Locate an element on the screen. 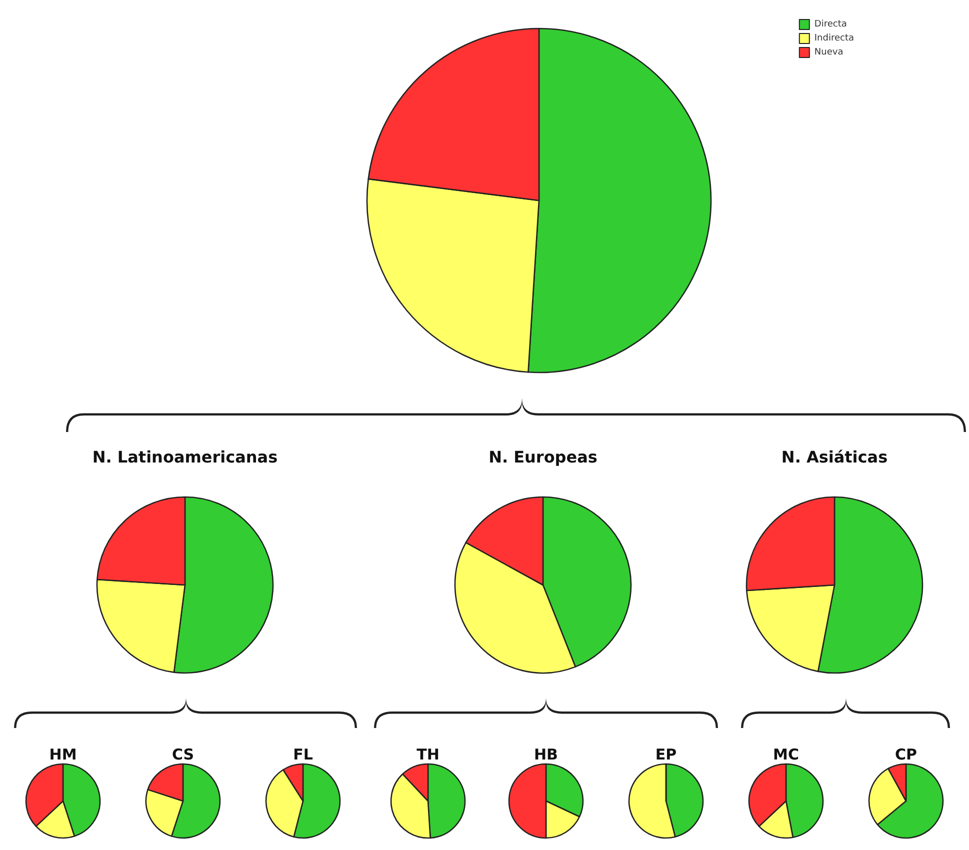  legend-label: Directa is located at coordinates (830, 25).